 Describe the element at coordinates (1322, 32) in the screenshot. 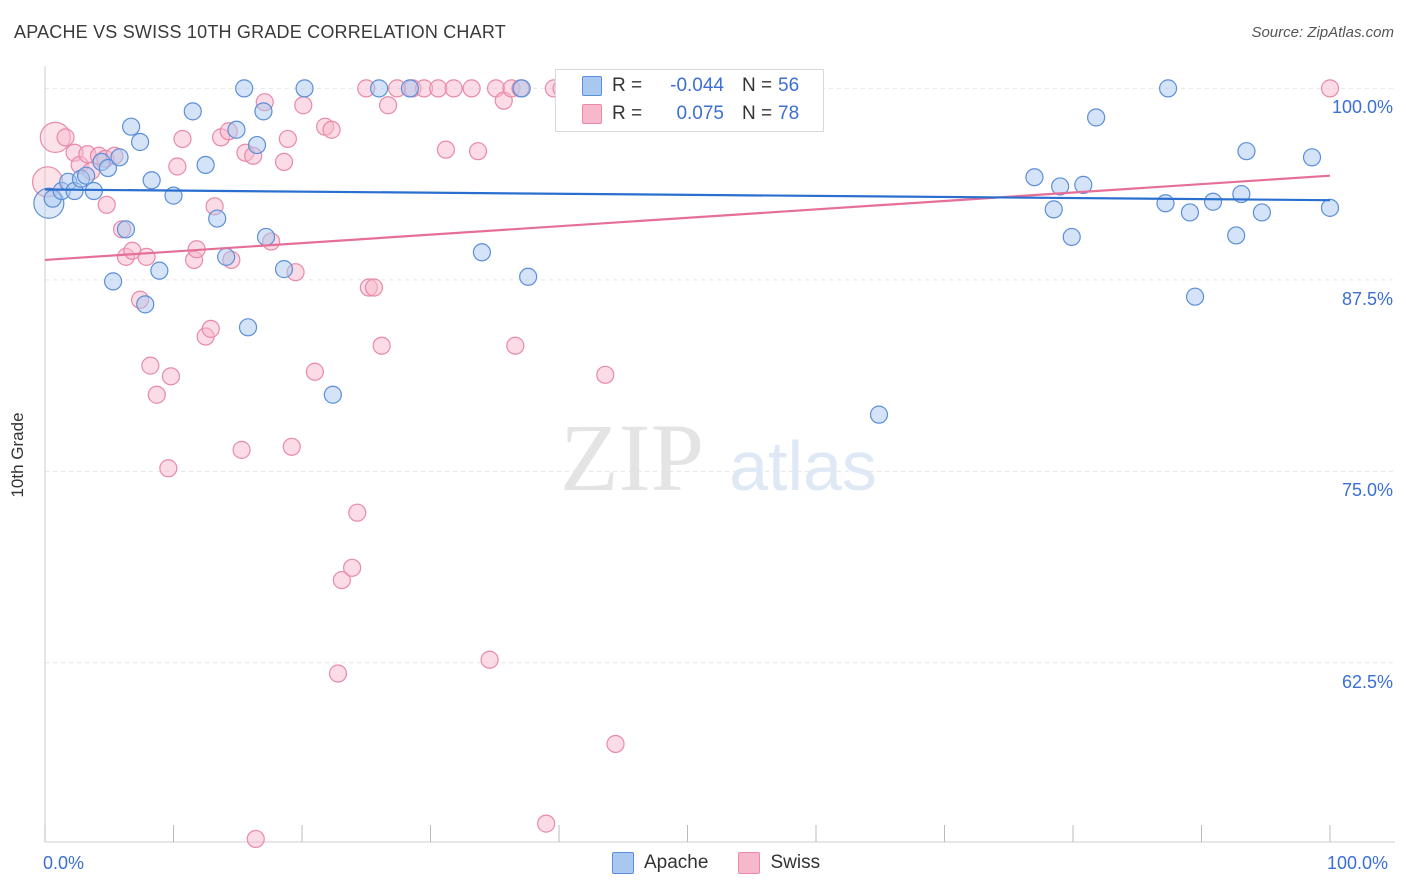

I see `source-label: Source: ZipAtlas.com` at that location.